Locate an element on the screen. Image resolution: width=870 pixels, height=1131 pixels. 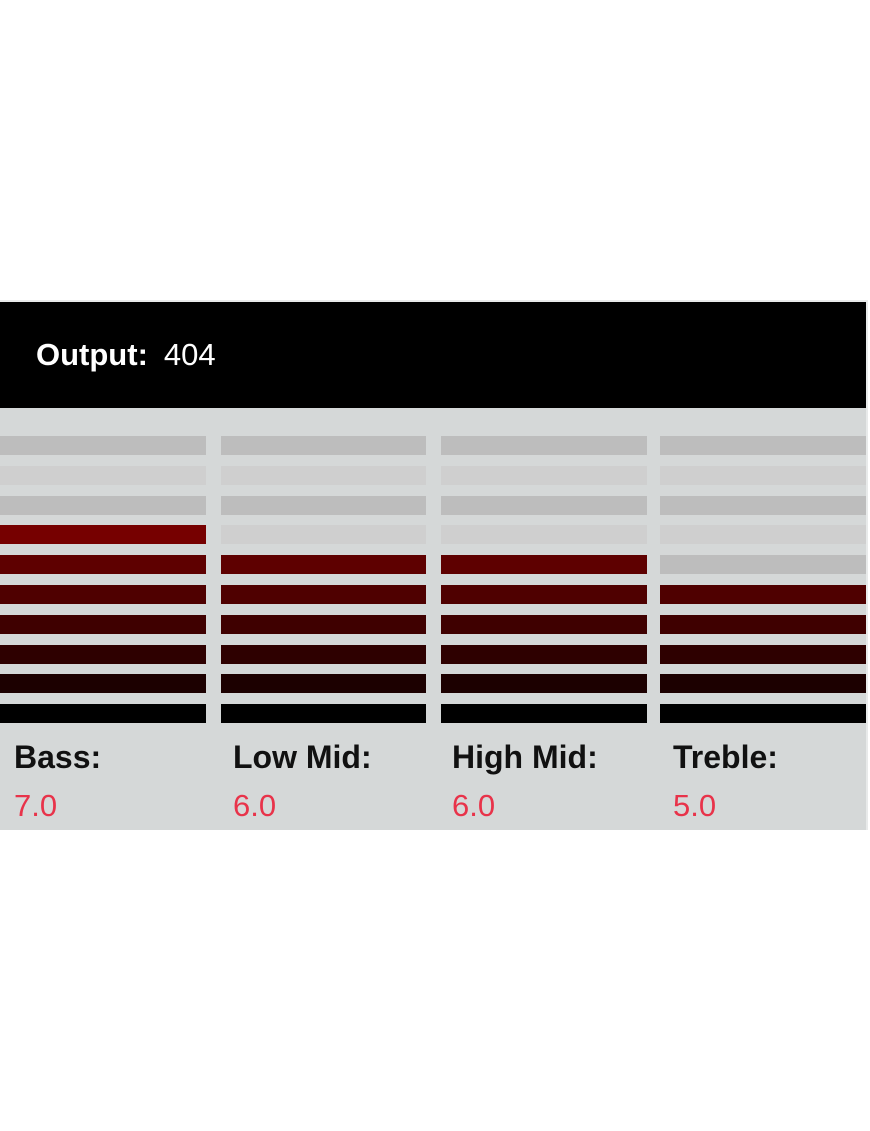
band-name: High Mid: is located at coordinates (525, 757).